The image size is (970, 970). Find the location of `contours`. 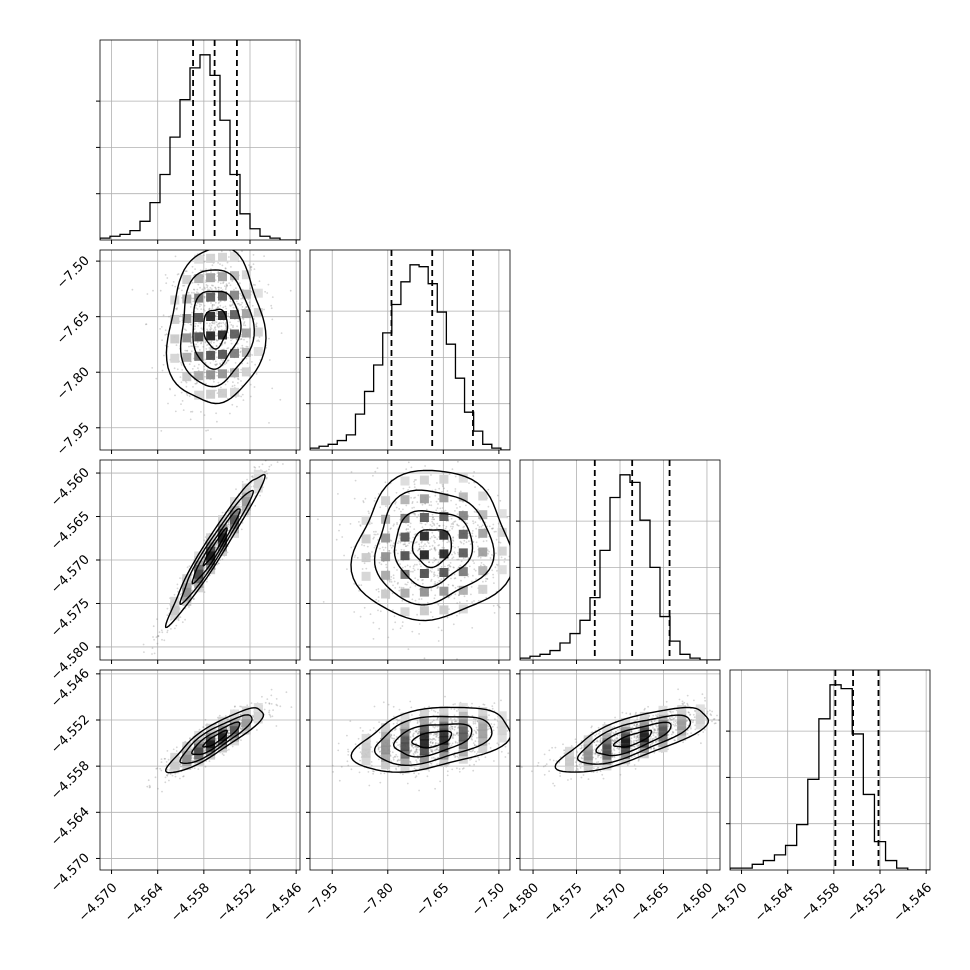

contours is located at coordinates (430, 545).